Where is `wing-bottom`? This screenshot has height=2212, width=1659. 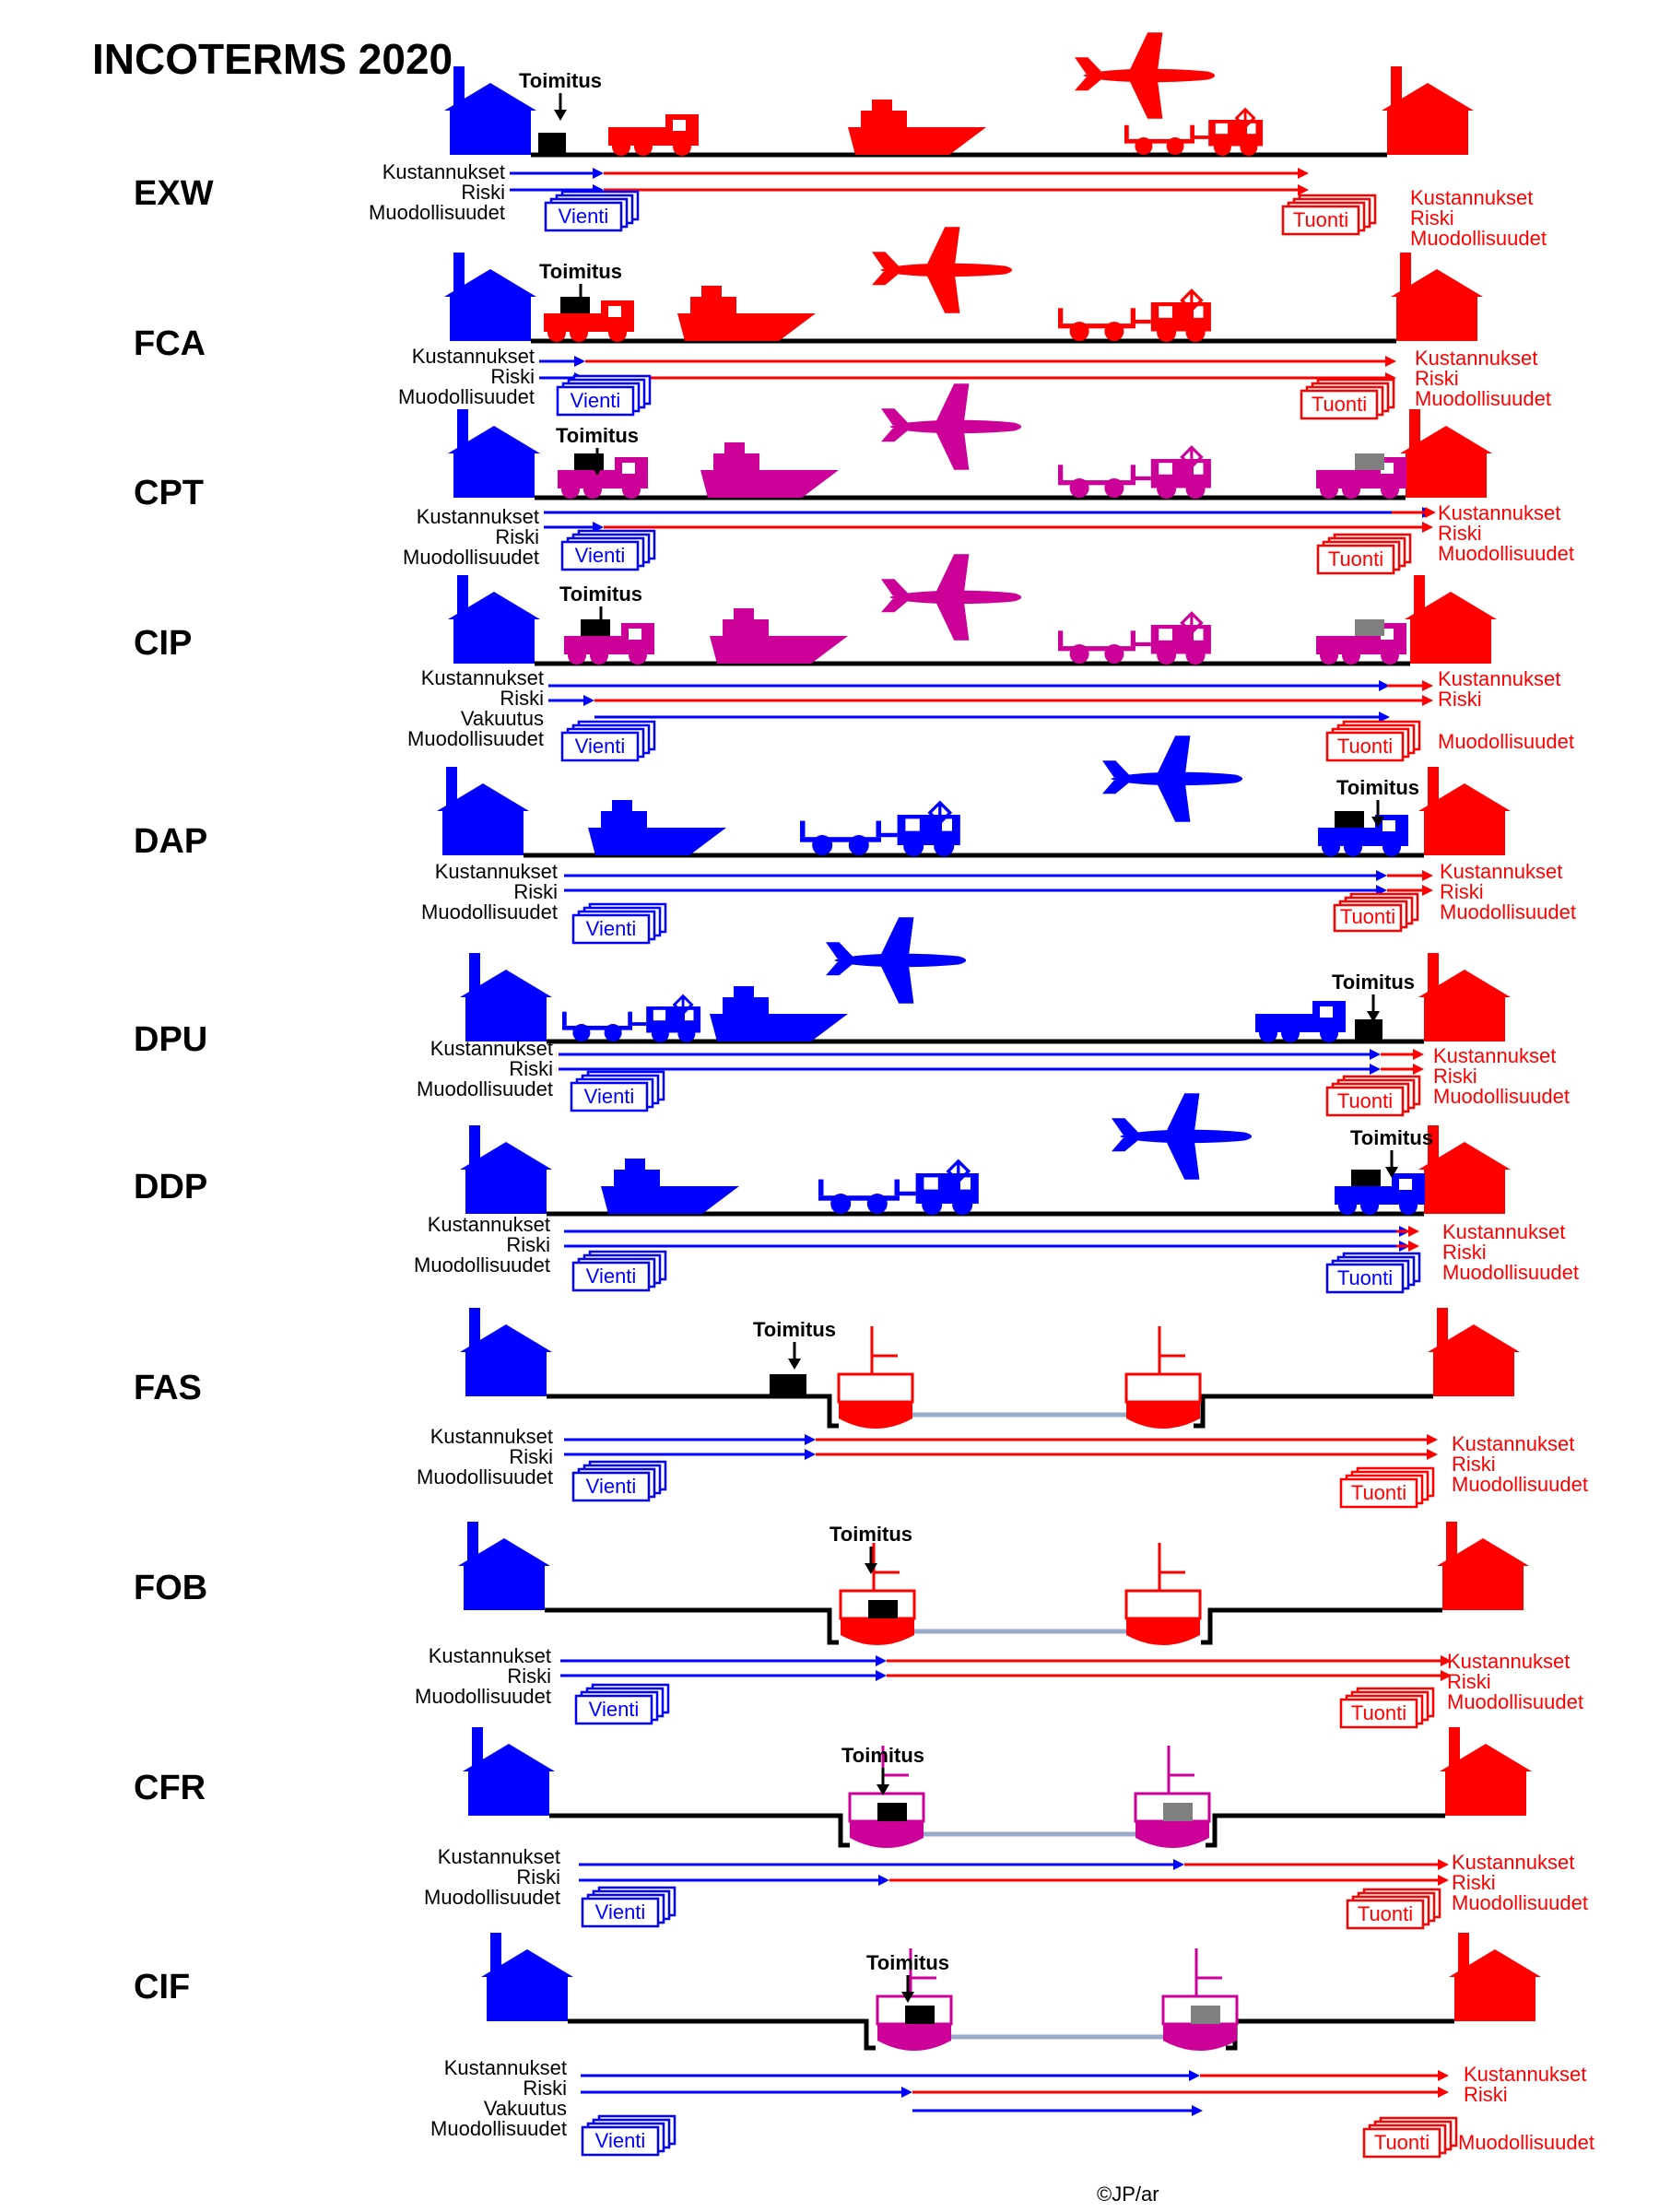 wing-bottom is located at coordinates (1183, 1160).